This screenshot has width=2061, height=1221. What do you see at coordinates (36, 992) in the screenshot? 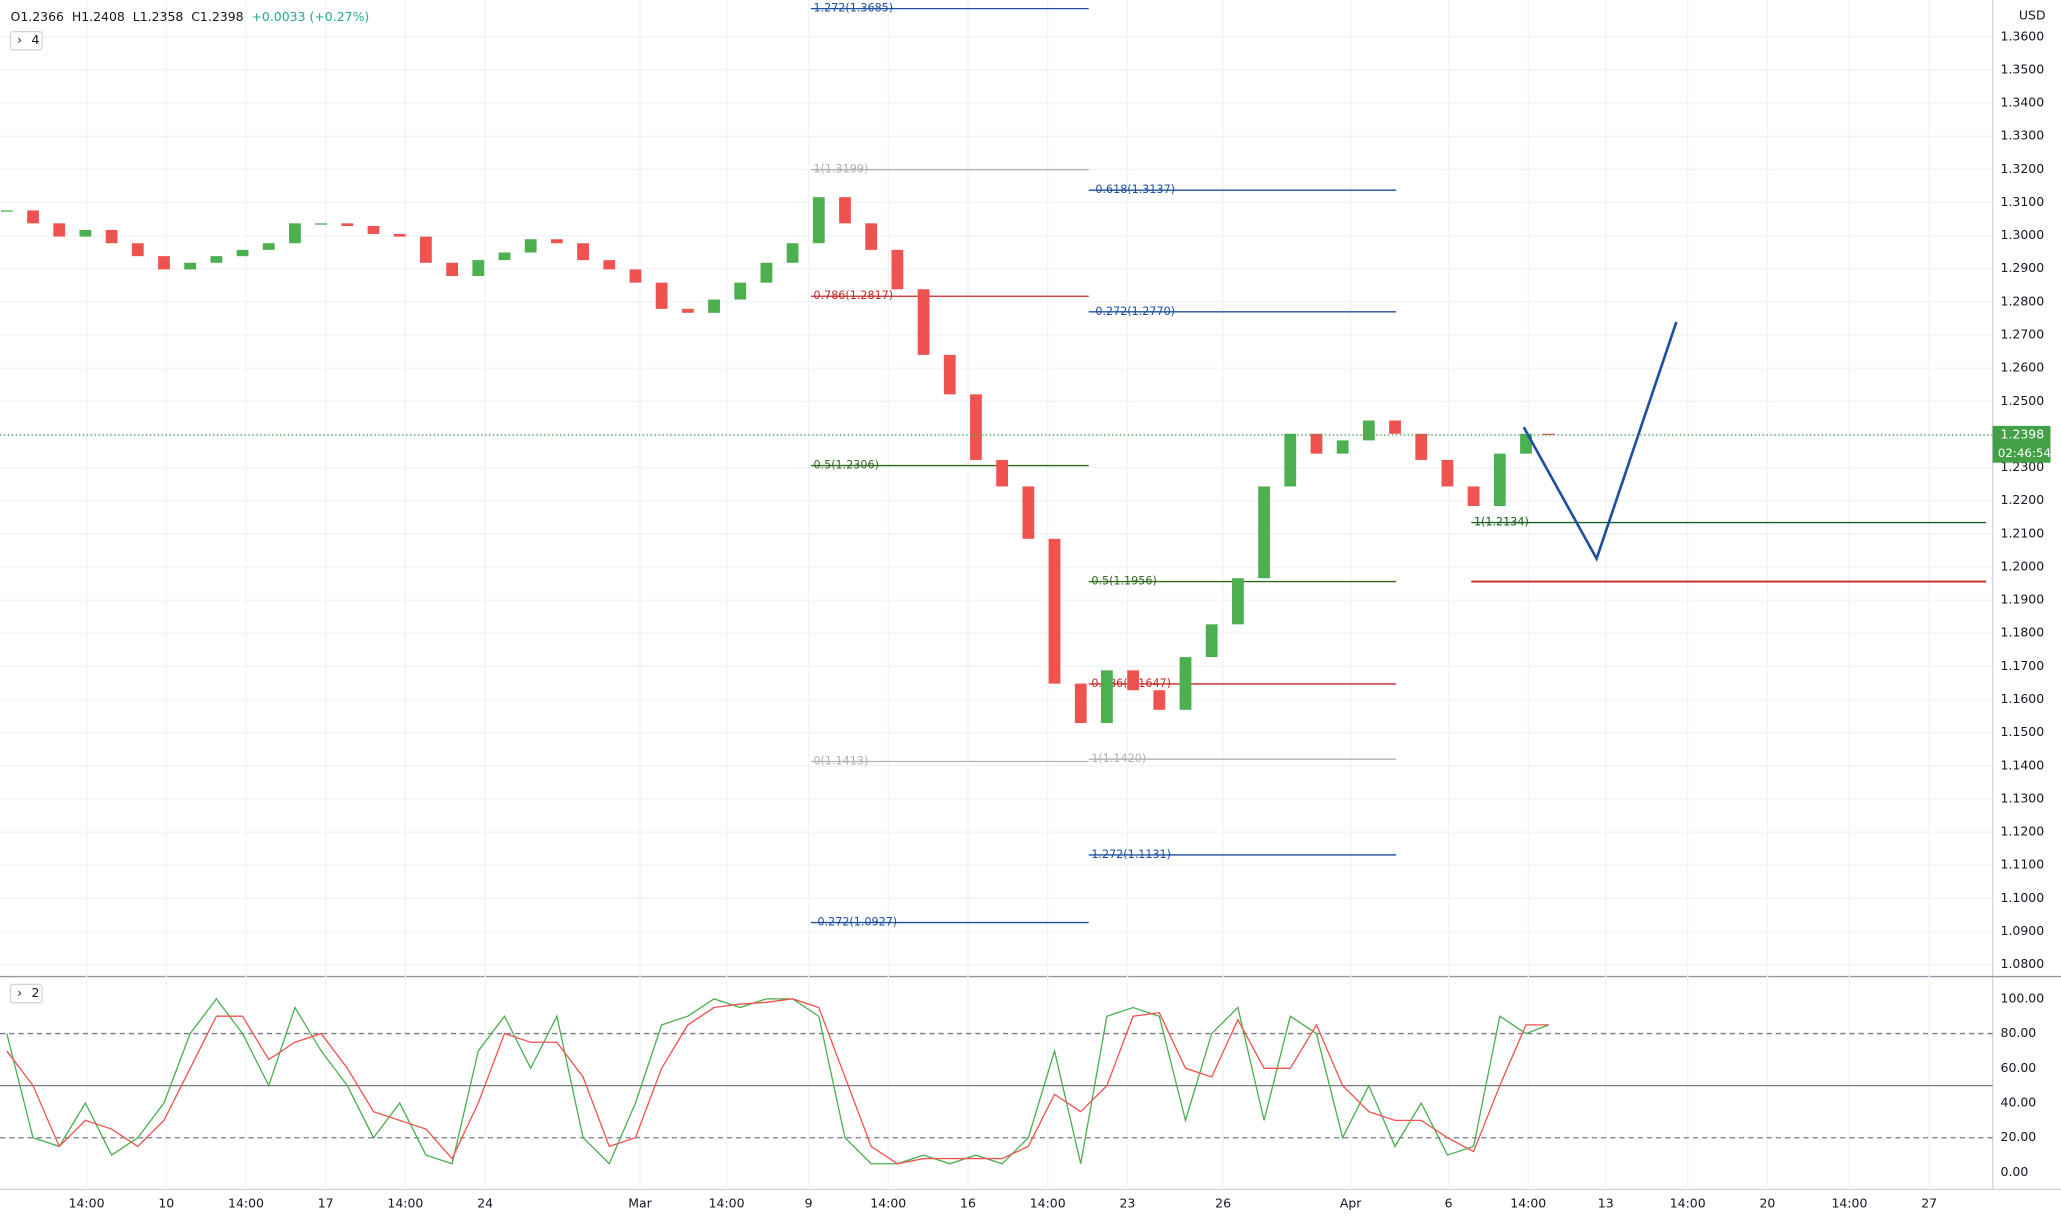
I see `osc-toggle-count: 2` at bounding box center [36, 992].